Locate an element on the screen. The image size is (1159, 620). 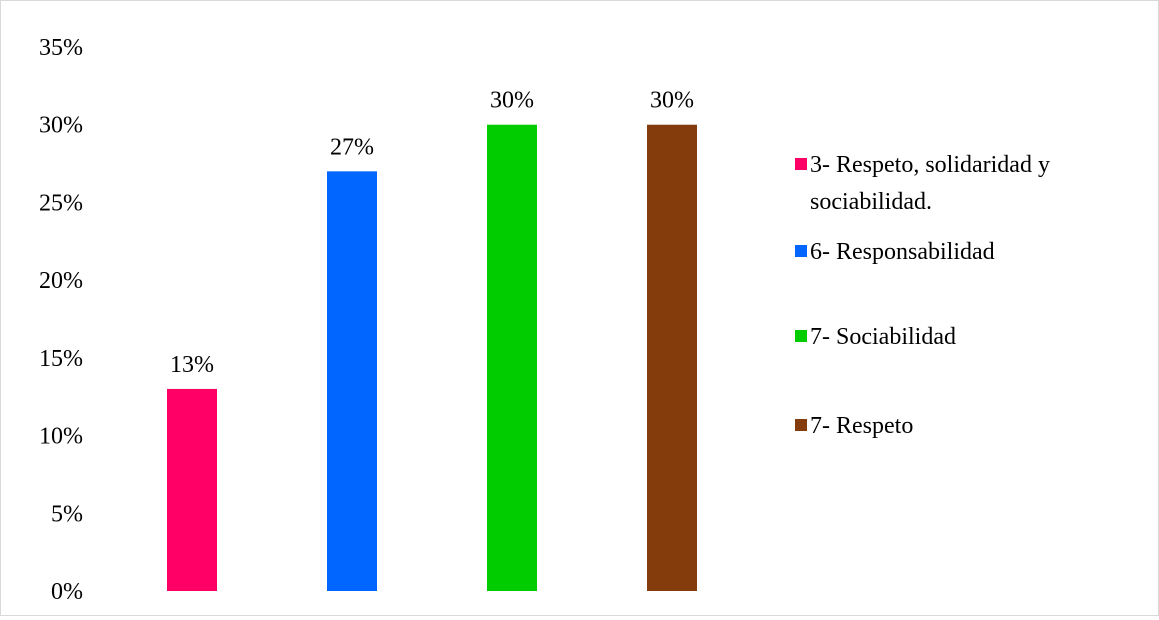
y-tick-label: 25% is located at coordinates (61, 203).